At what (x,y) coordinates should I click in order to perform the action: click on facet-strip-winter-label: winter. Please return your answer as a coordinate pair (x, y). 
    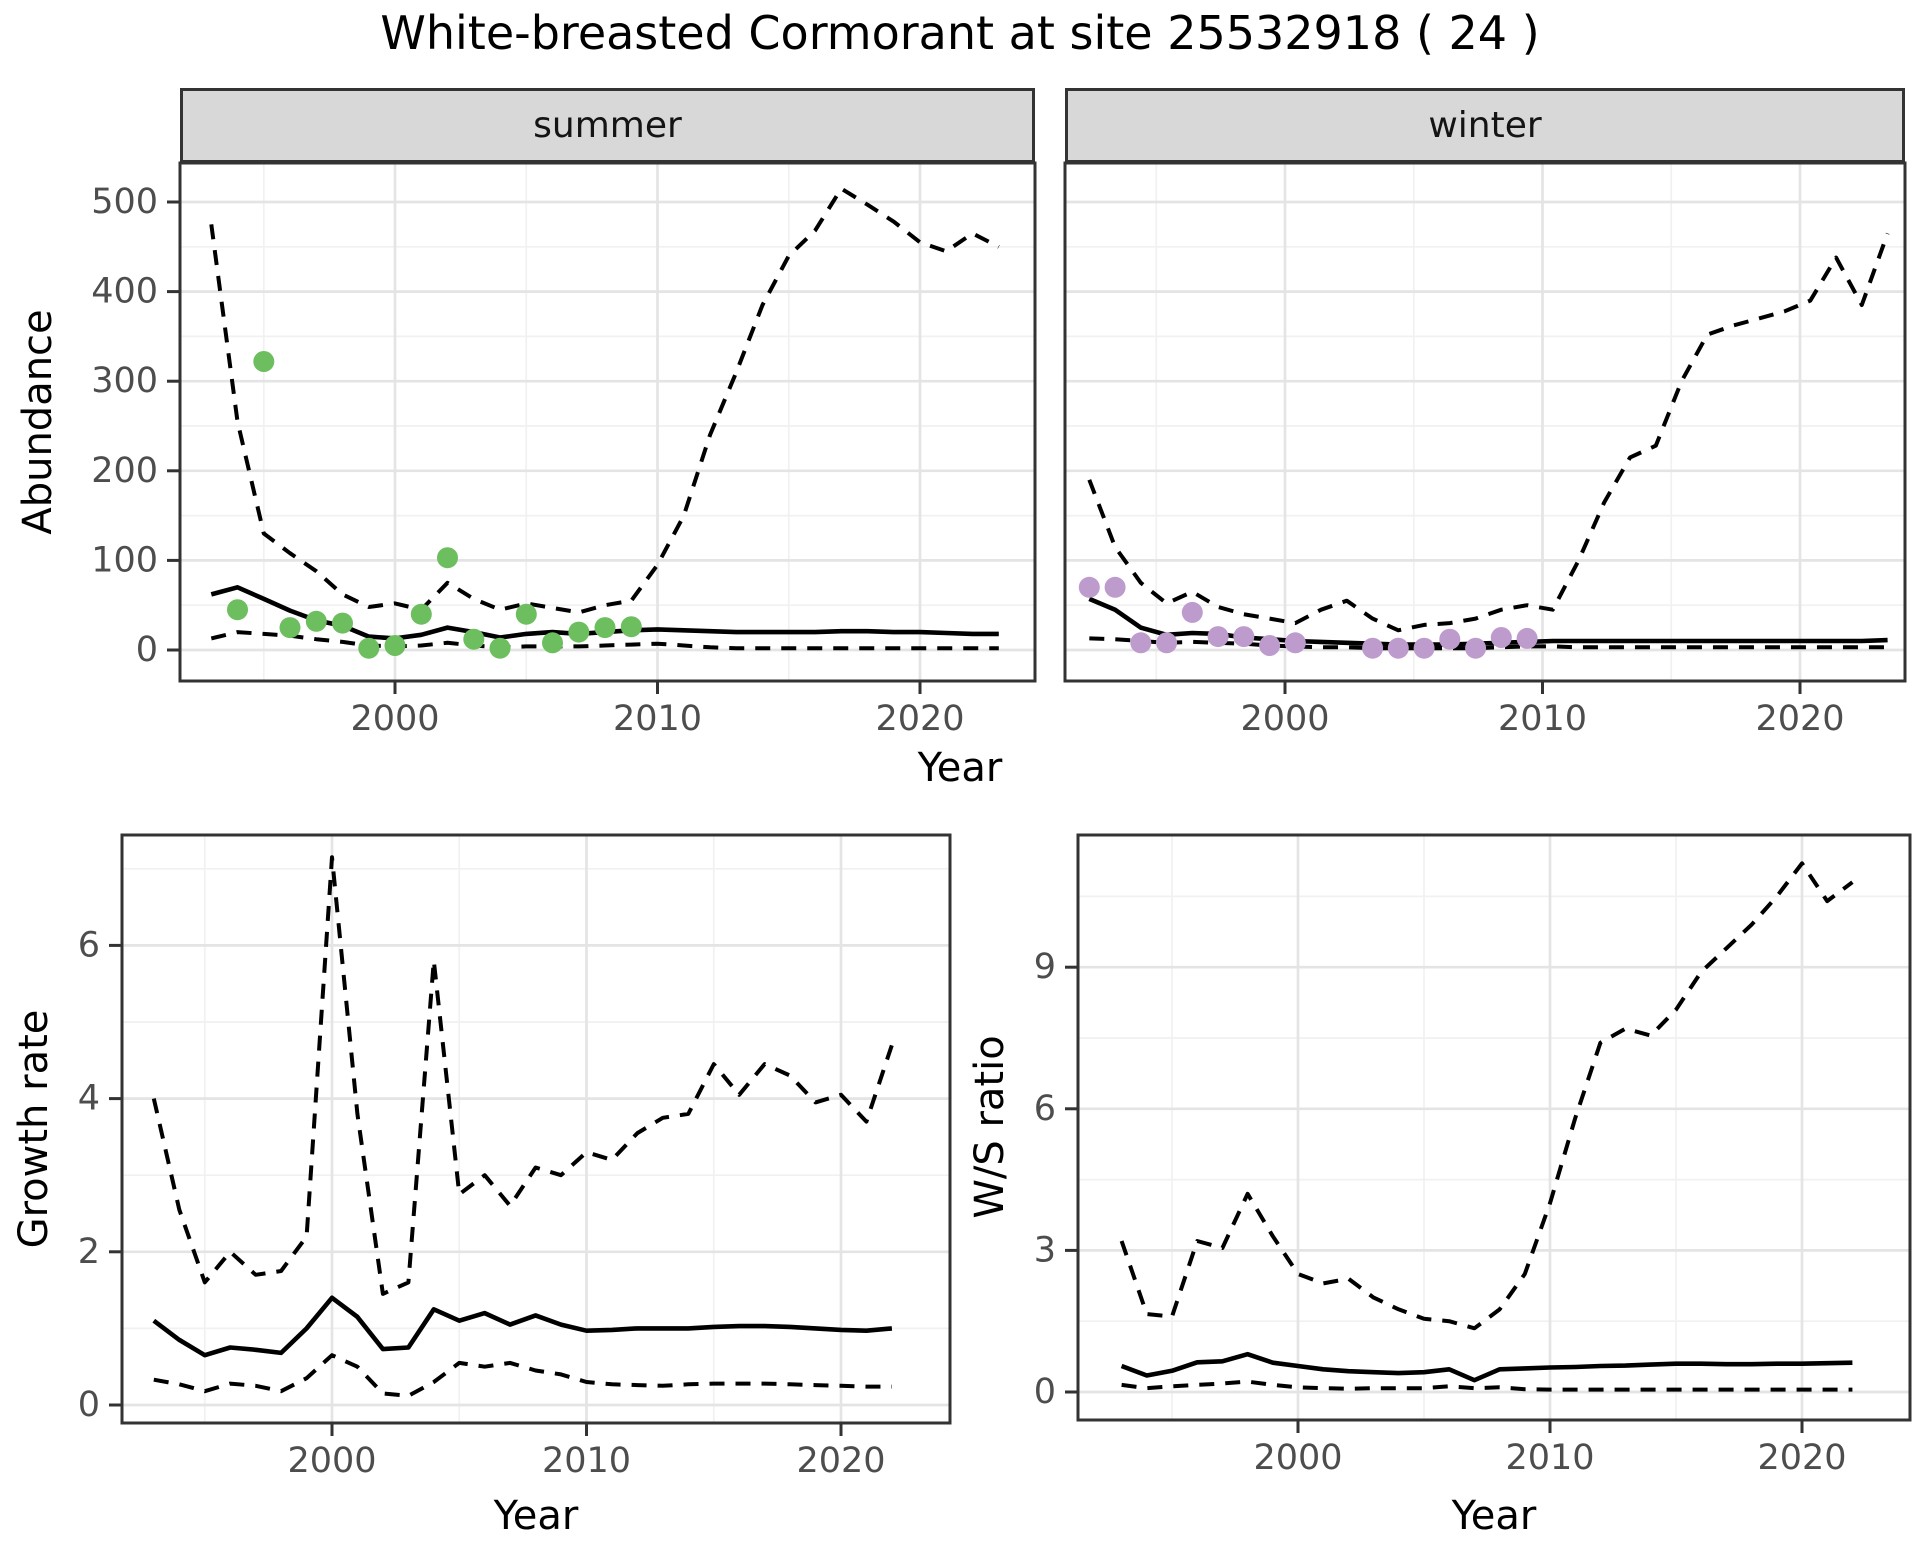
    Looking at the image, I should click on (1485, 125).